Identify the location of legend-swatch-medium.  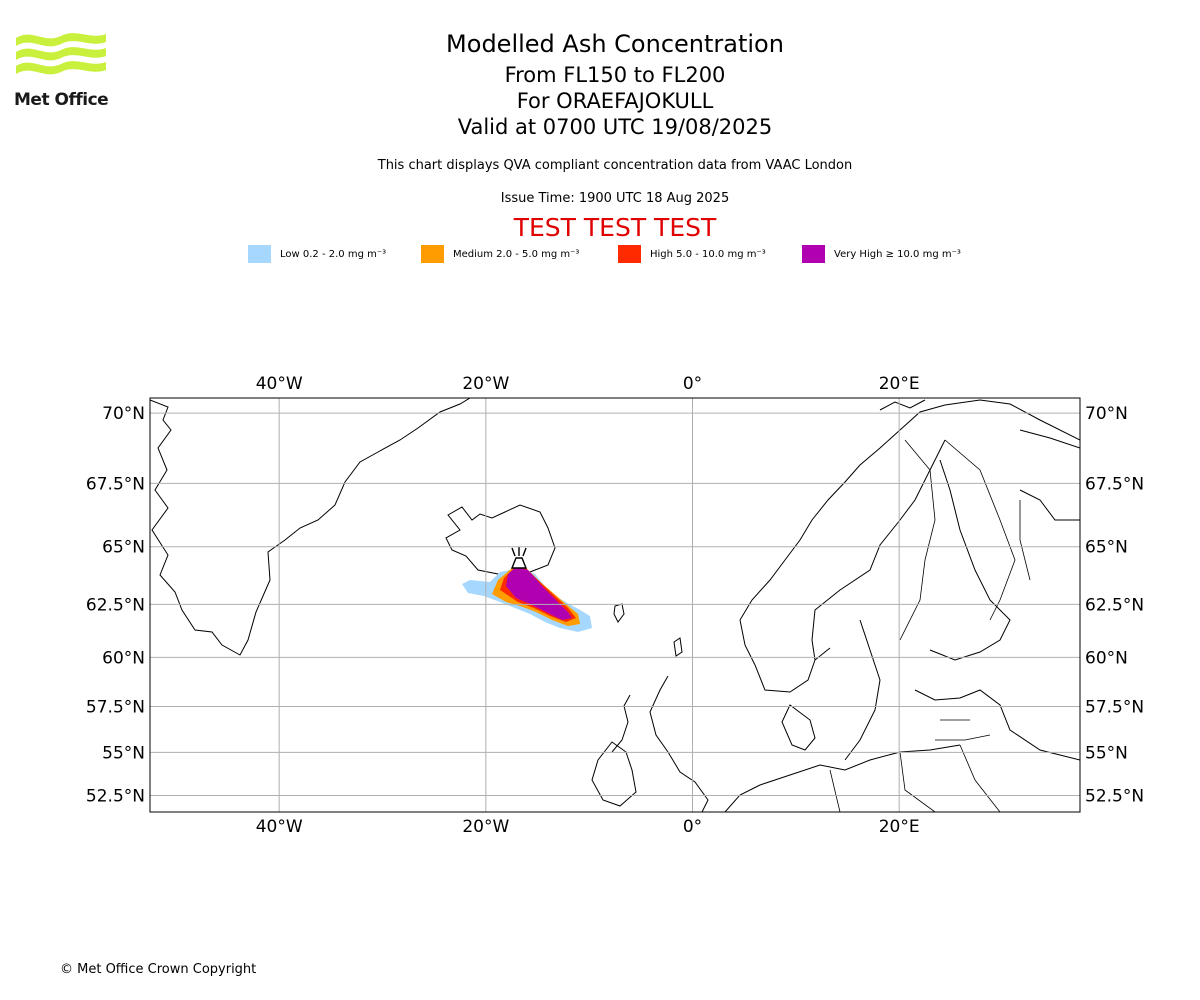
(432, 254).